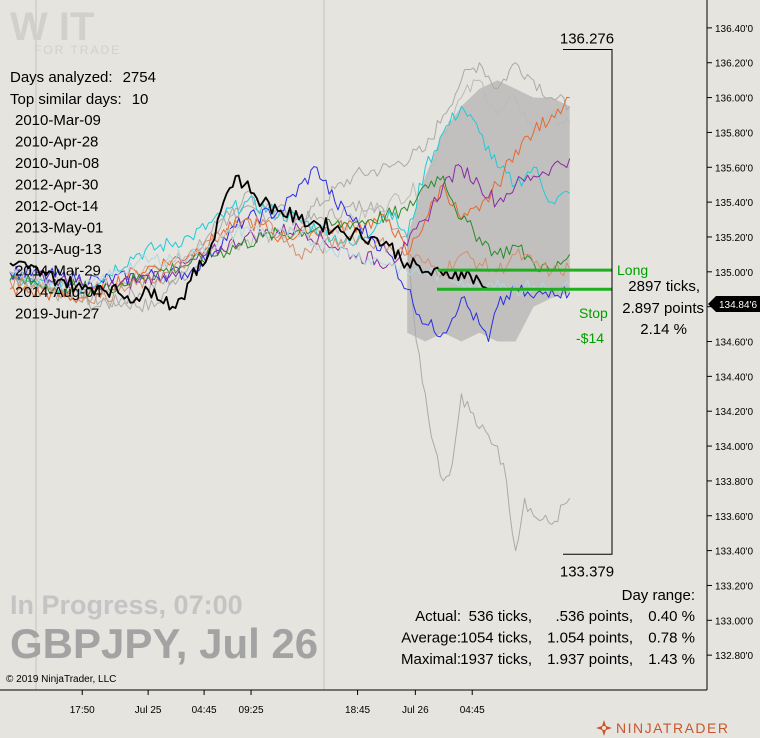 This screenshot has height=738, width=760. What do you see at coordinates (587, 38) in the screenshot?
I see `range-high-label: 136.276` at bounding box center [587, 38].